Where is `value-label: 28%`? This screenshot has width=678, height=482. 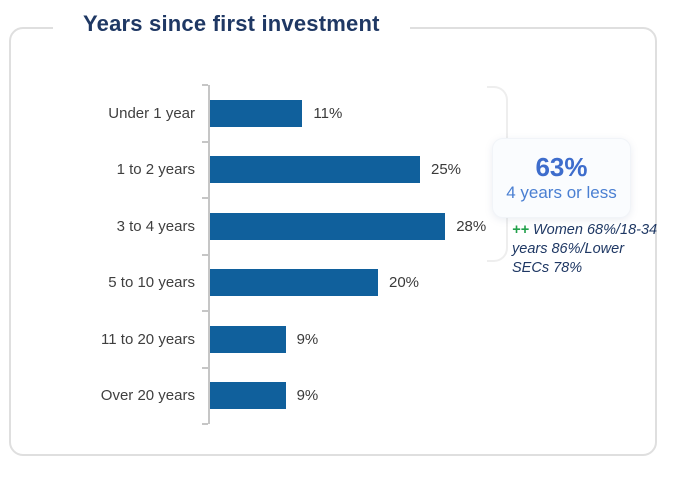 value-label: 28% is located at coordinates (471, 226).